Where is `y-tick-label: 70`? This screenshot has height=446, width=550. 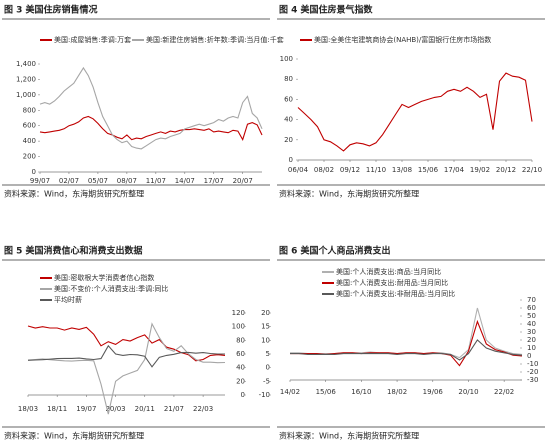 y-tick-label: 70 is located at coordinates (531, 300).